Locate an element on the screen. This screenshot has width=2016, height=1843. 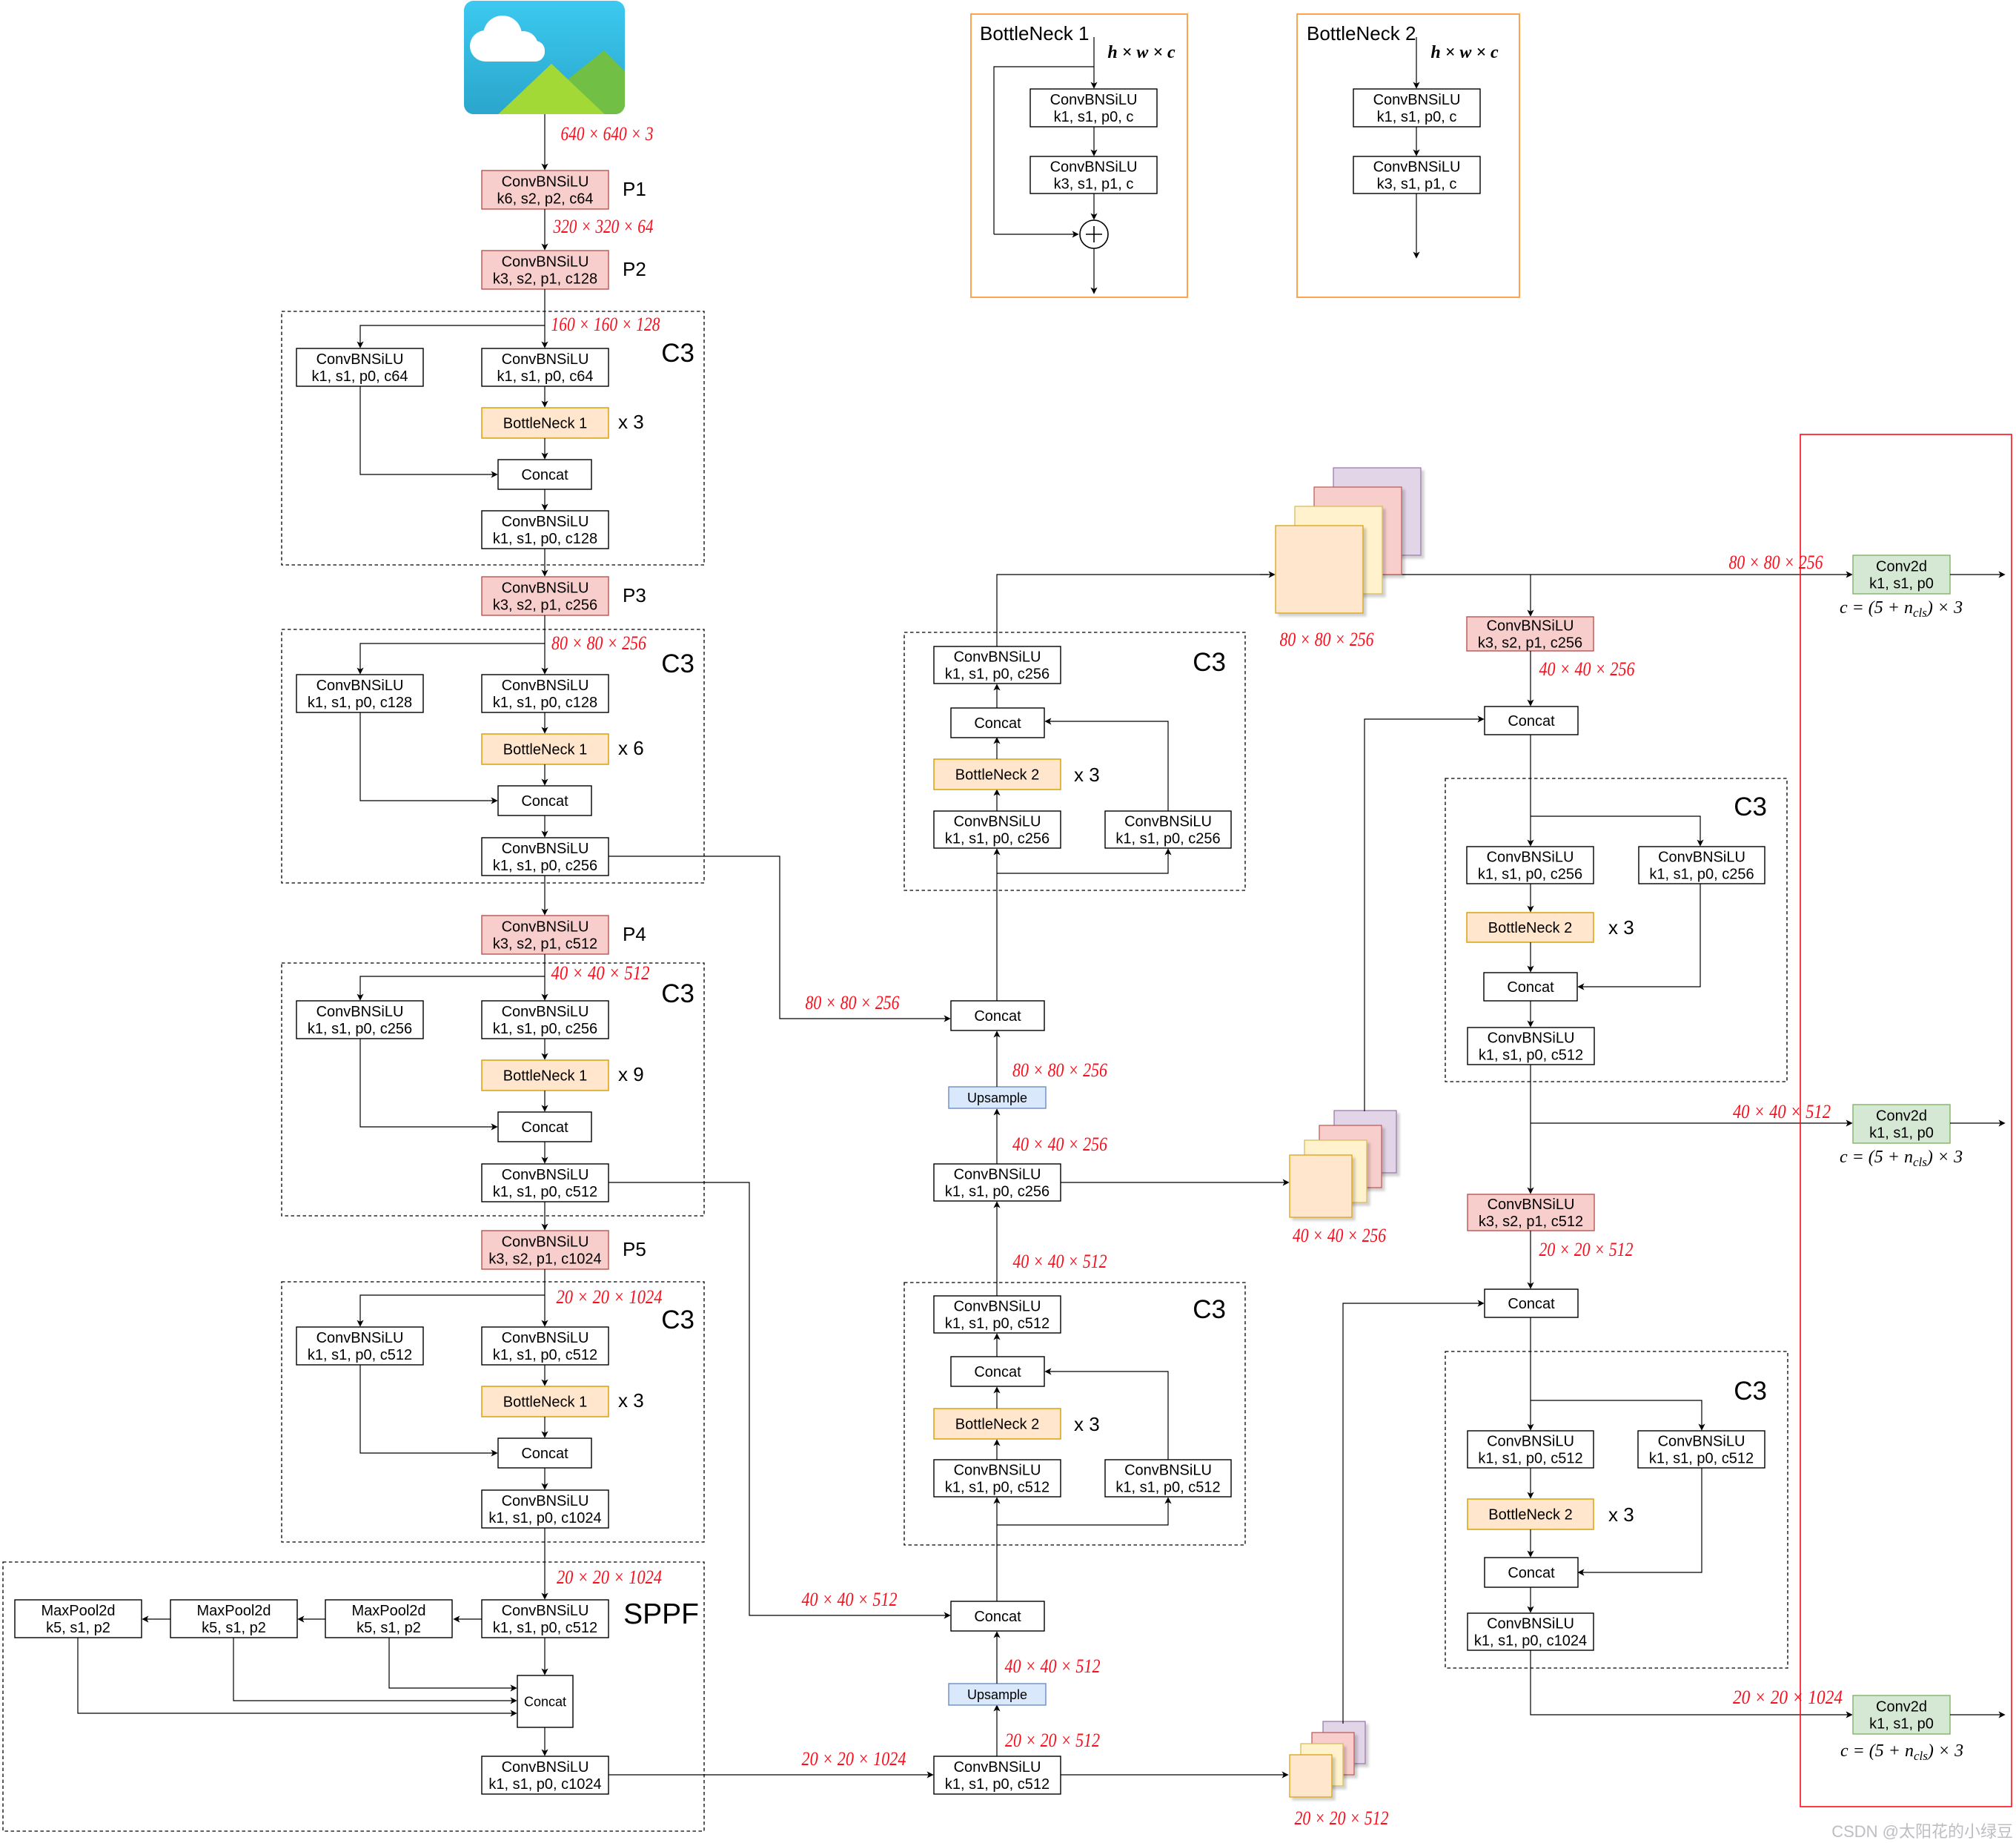
svg-text: x 9 is located at coordinates (631, 1074).